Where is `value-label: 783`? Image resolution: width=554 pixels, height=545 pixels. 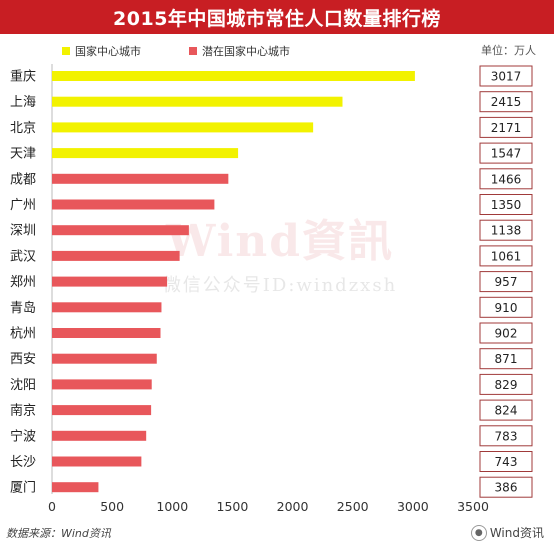 value-label: 783 is located at coordinates (506, 436).